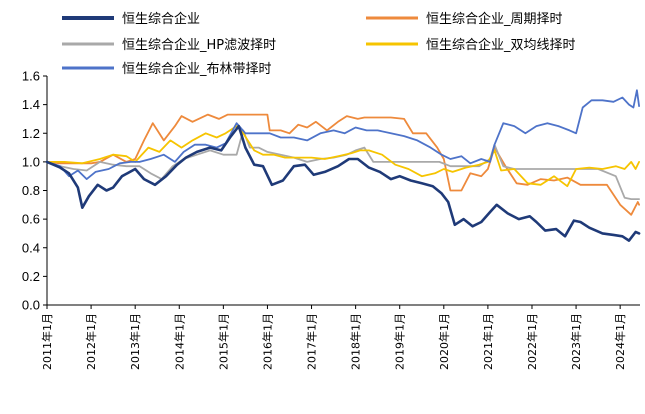 Image resolution: width=645 pixels, height=414 pixels. What do you see at coordinates (197, 69) in the screenshot?
I see `legend-label-4: 恒生综合企业_布林带择时` at bounding box center [197, 69].